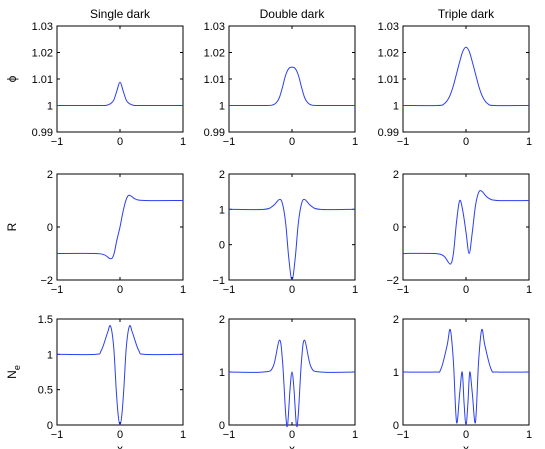  I want to click on y-axis-label: Ne, so click(13, 372).